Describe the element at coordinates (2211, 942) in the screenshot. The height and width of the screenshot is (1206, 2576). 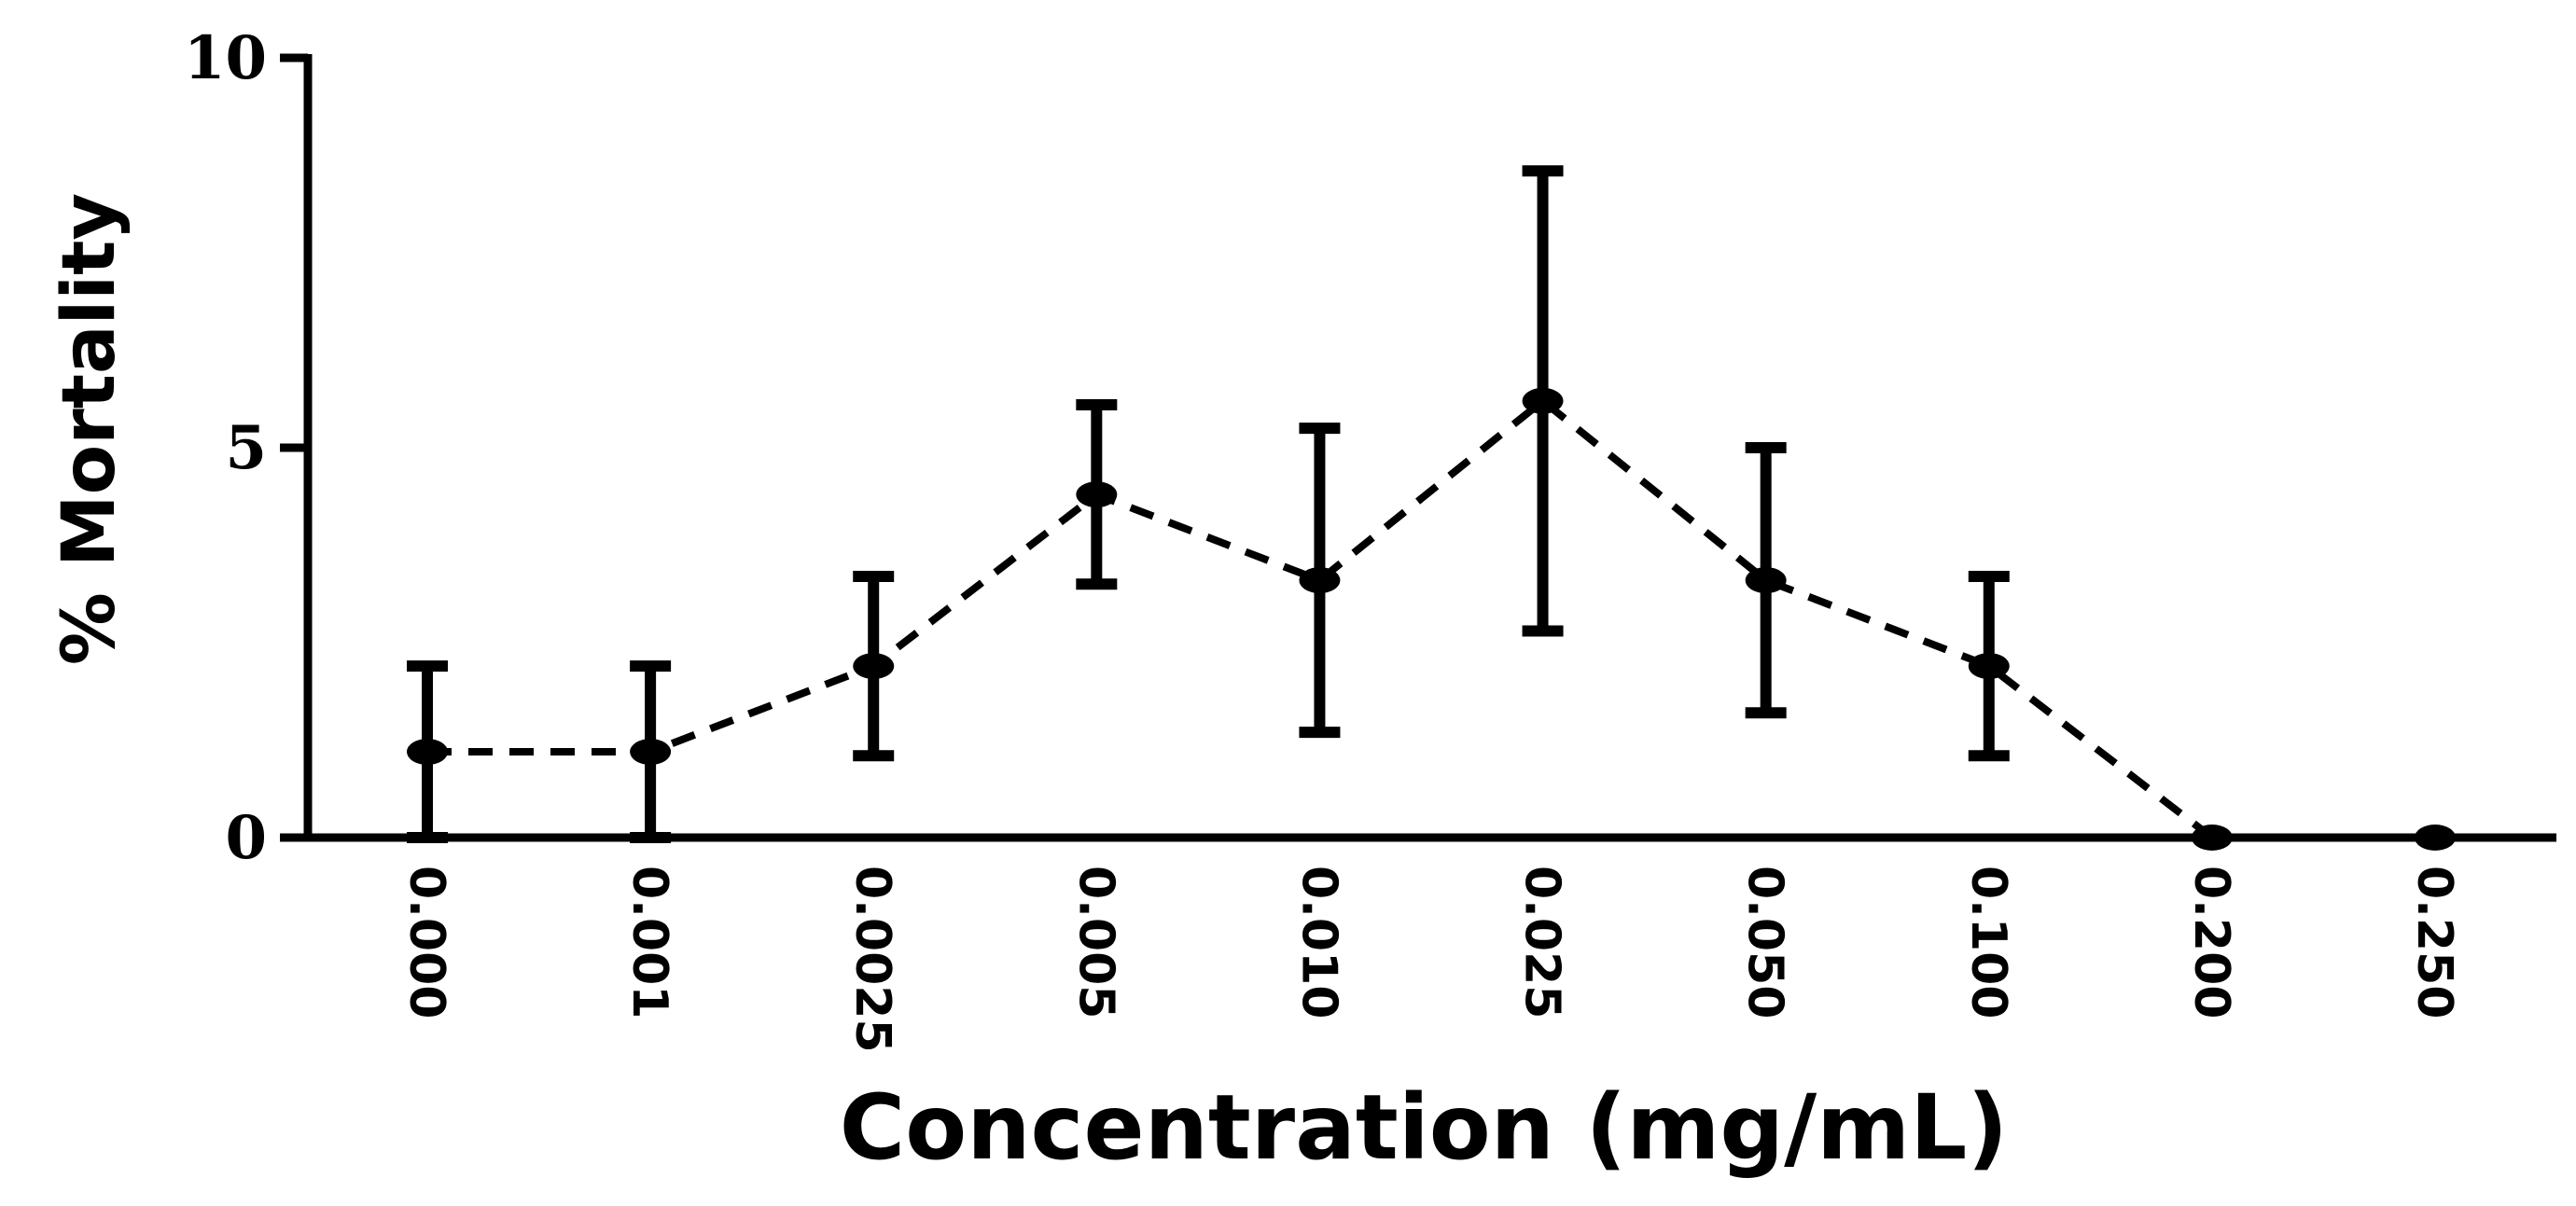
I see `x-tick-label: 0.200` at that location.